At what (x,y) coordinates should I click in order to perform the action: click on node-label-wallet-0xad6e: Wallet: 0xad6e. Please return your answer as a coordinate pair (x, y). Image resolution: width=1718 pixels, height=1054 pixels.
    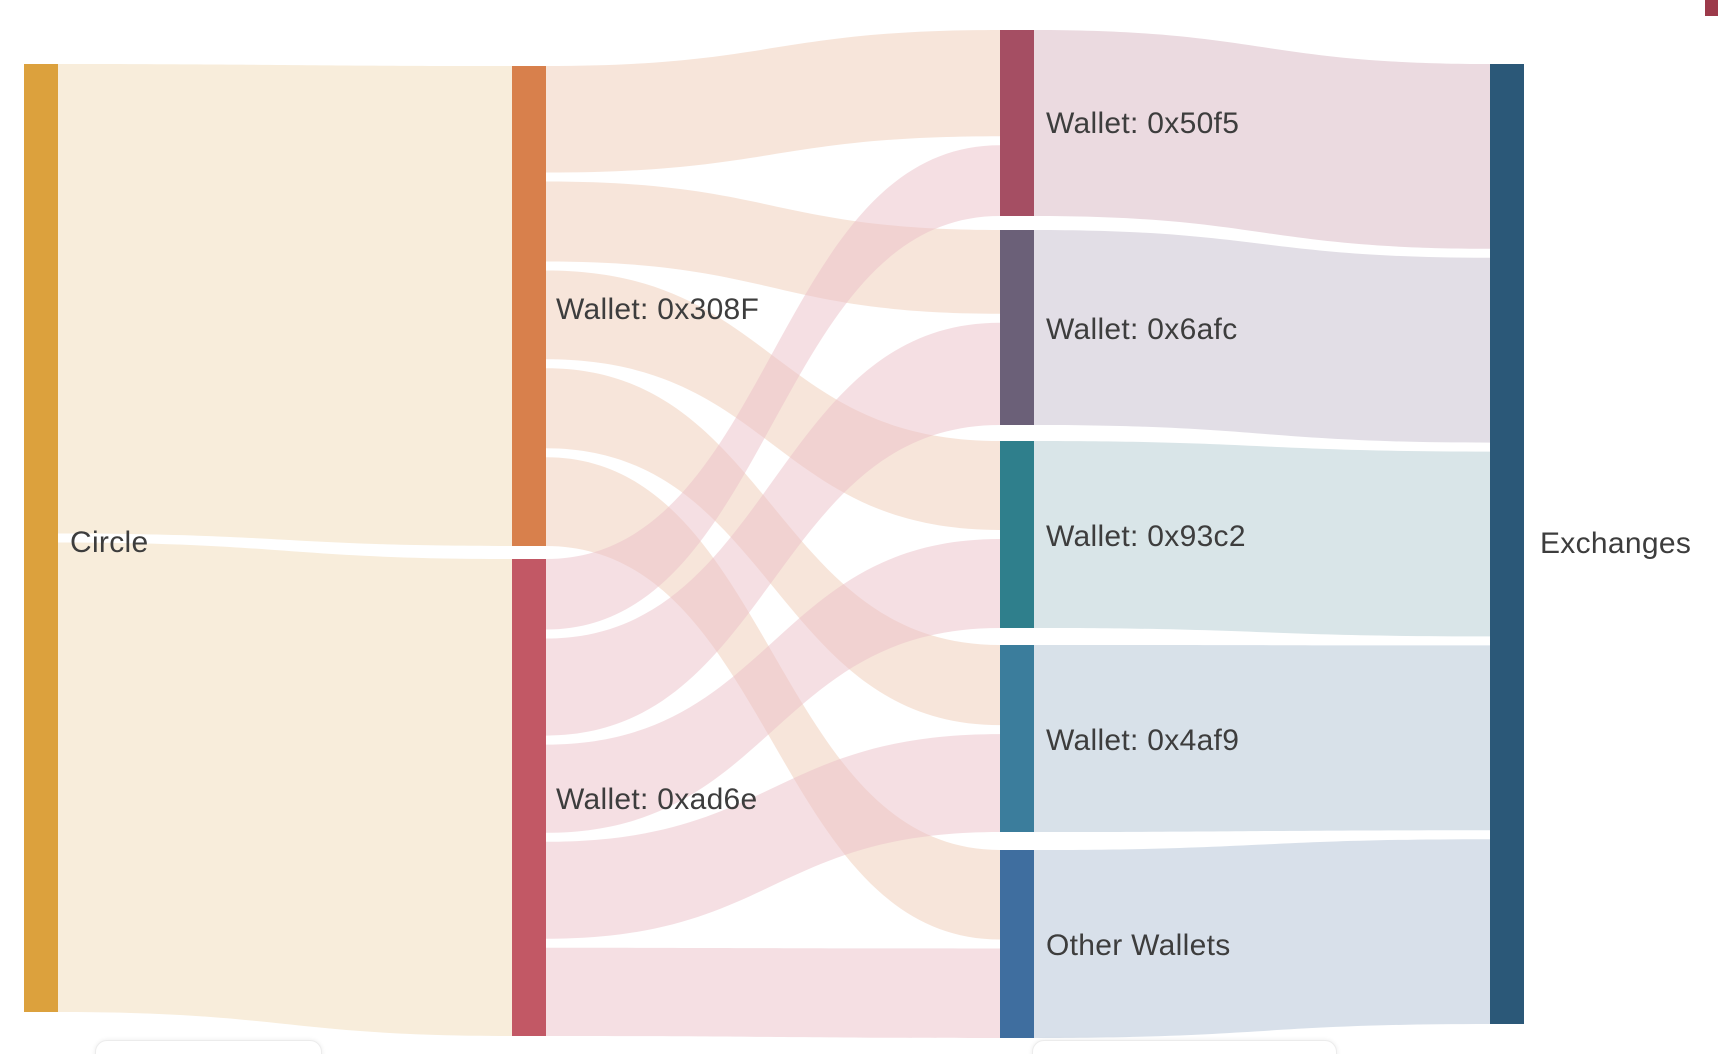
    Looking at the image, I should click on (657, 799).